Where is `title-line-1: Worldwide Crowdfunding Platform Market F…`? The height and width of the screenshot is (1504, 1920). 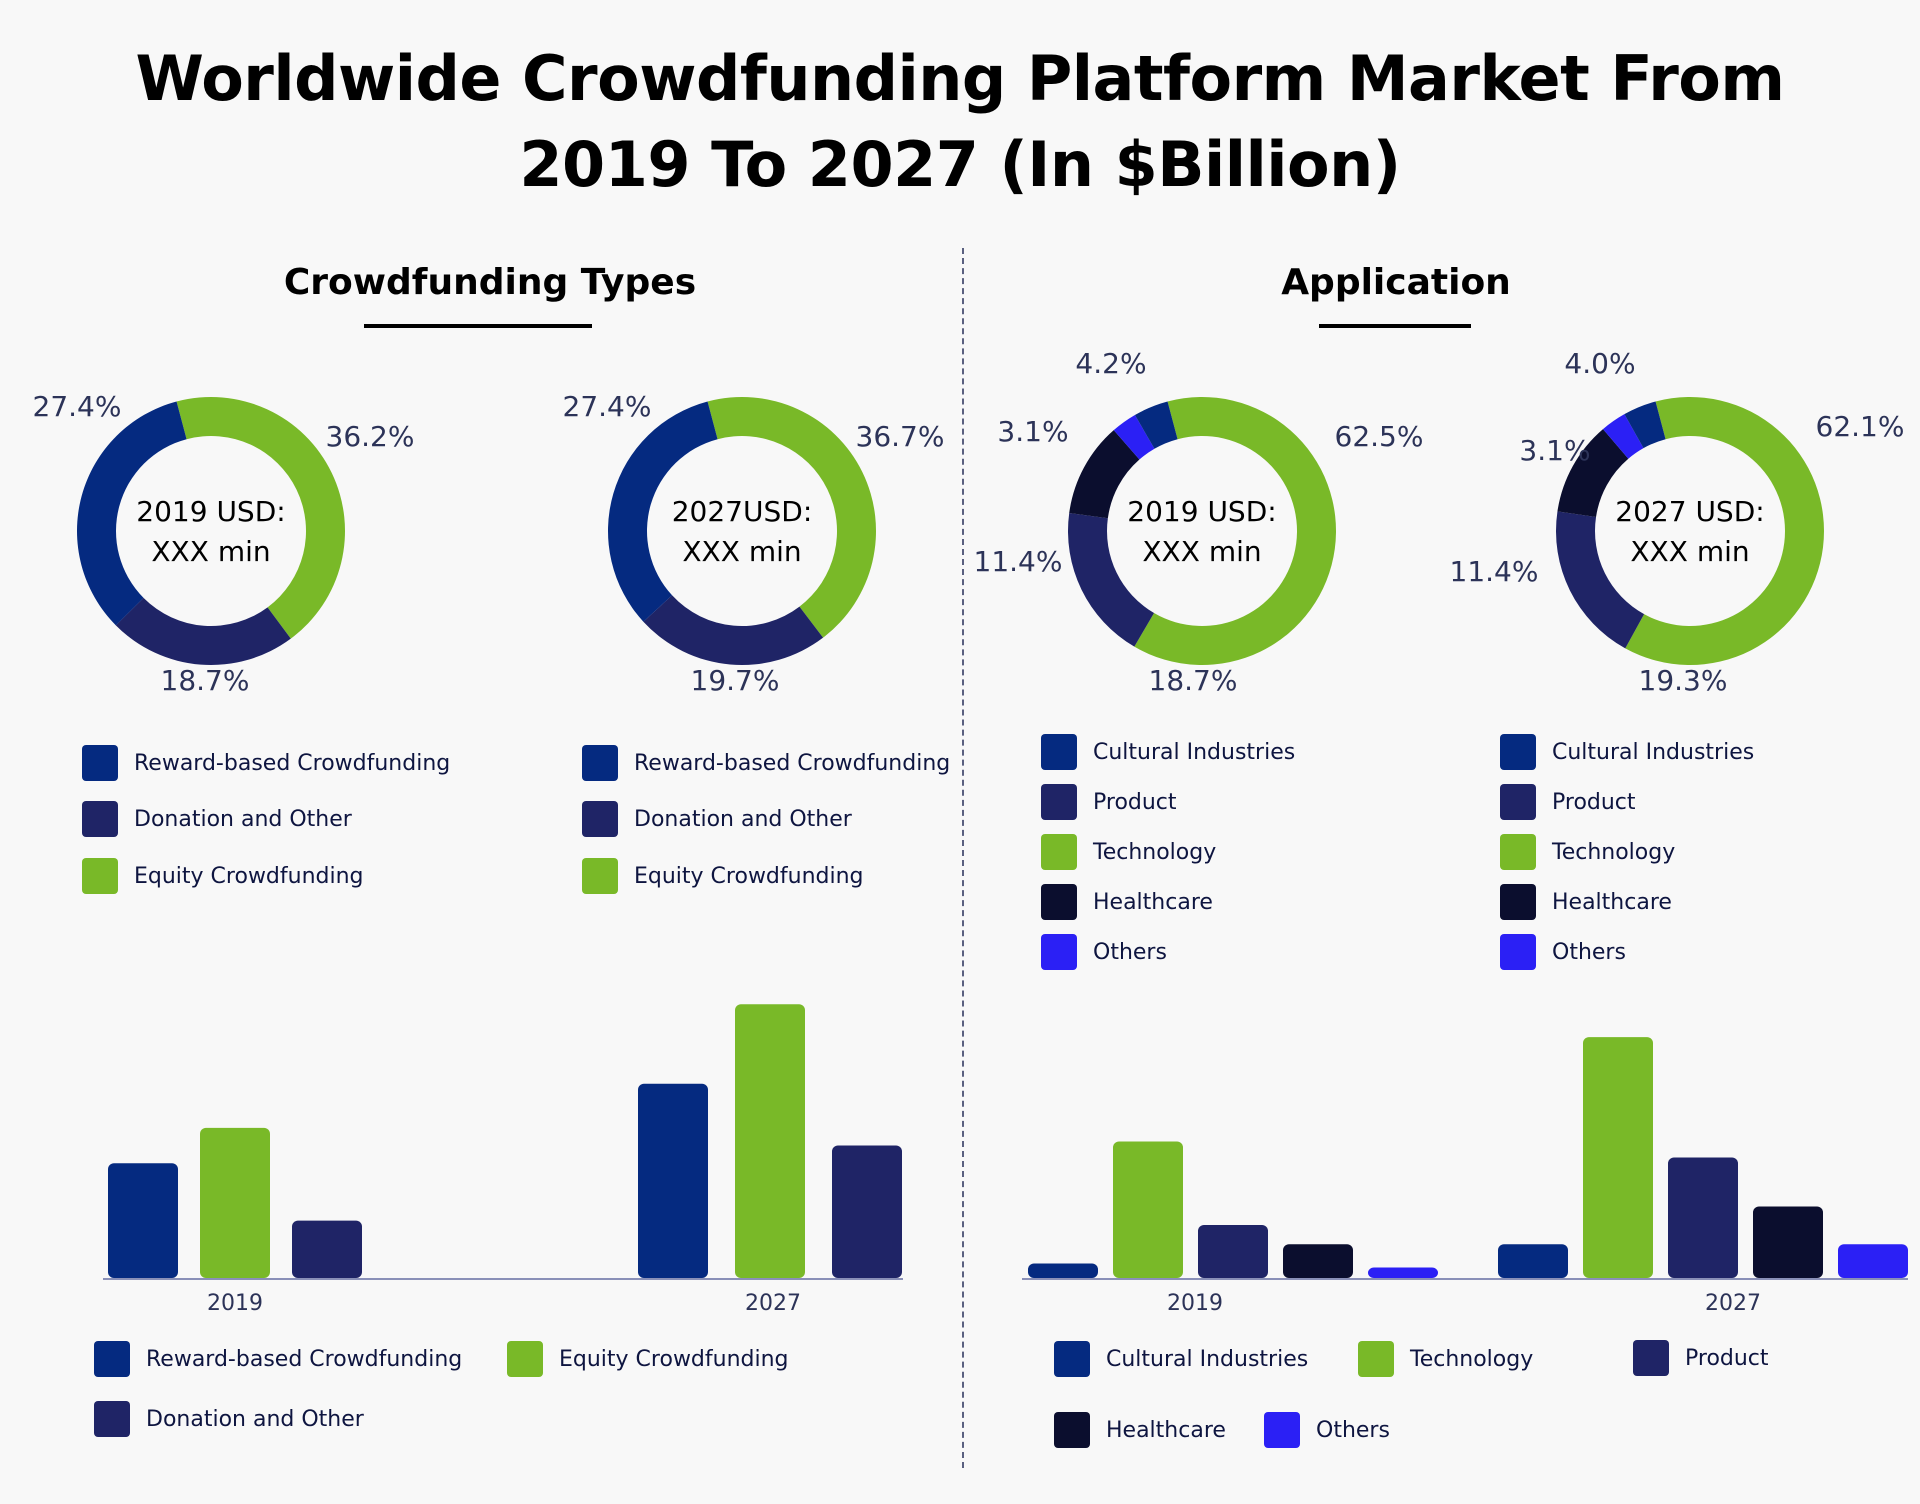
title-line-1: Worldwide Crowdfunding Platform Market F… is located at coordinates (960, 78).